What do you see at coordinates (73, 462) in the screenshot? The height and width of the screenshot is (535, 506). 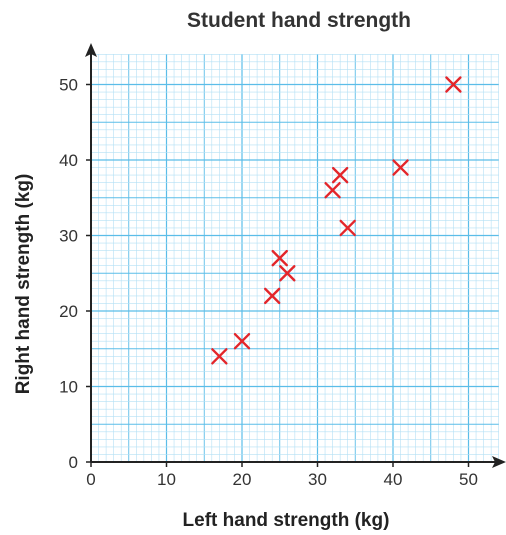 I see `y-tick-label: 0` at bounding box center [73, 462].